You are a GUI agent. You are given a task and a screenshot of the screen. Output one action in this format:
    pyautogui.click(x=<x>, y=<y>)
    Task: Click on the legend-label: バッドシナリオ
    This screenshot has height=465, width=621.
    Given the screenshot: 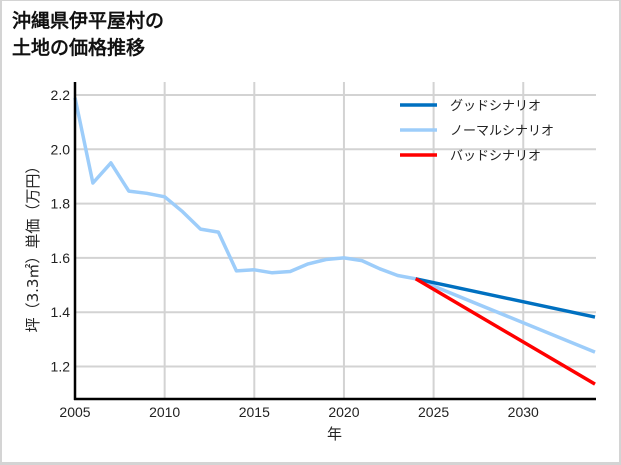 What is the action you would take?
    pyautogui.click(x=495, y=156)
    